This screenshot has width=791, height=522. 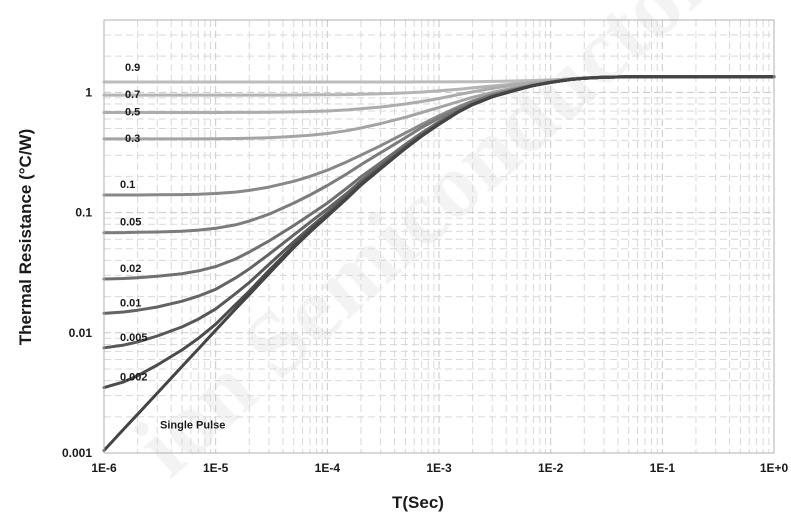 I want to click on series-label: 0.005, so click(x=134, y=338).